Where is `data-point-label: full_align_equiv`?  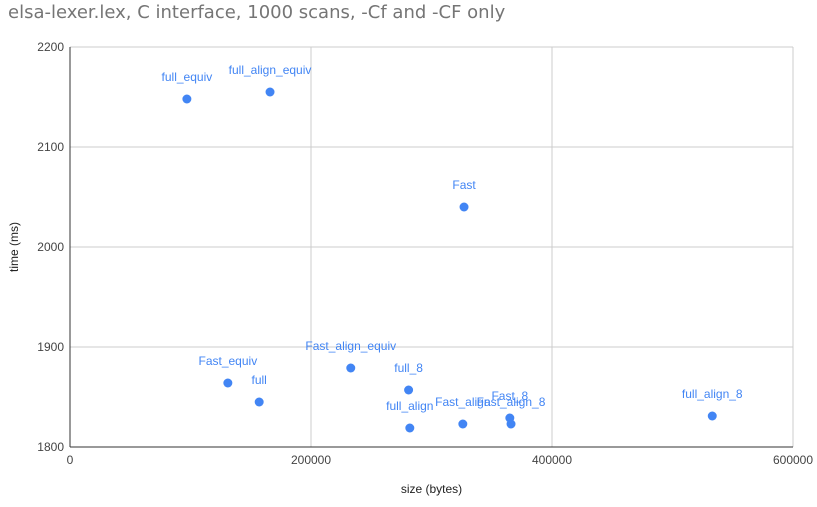 data-point-label: full_align_equiv is located at coordinates (270, 70).